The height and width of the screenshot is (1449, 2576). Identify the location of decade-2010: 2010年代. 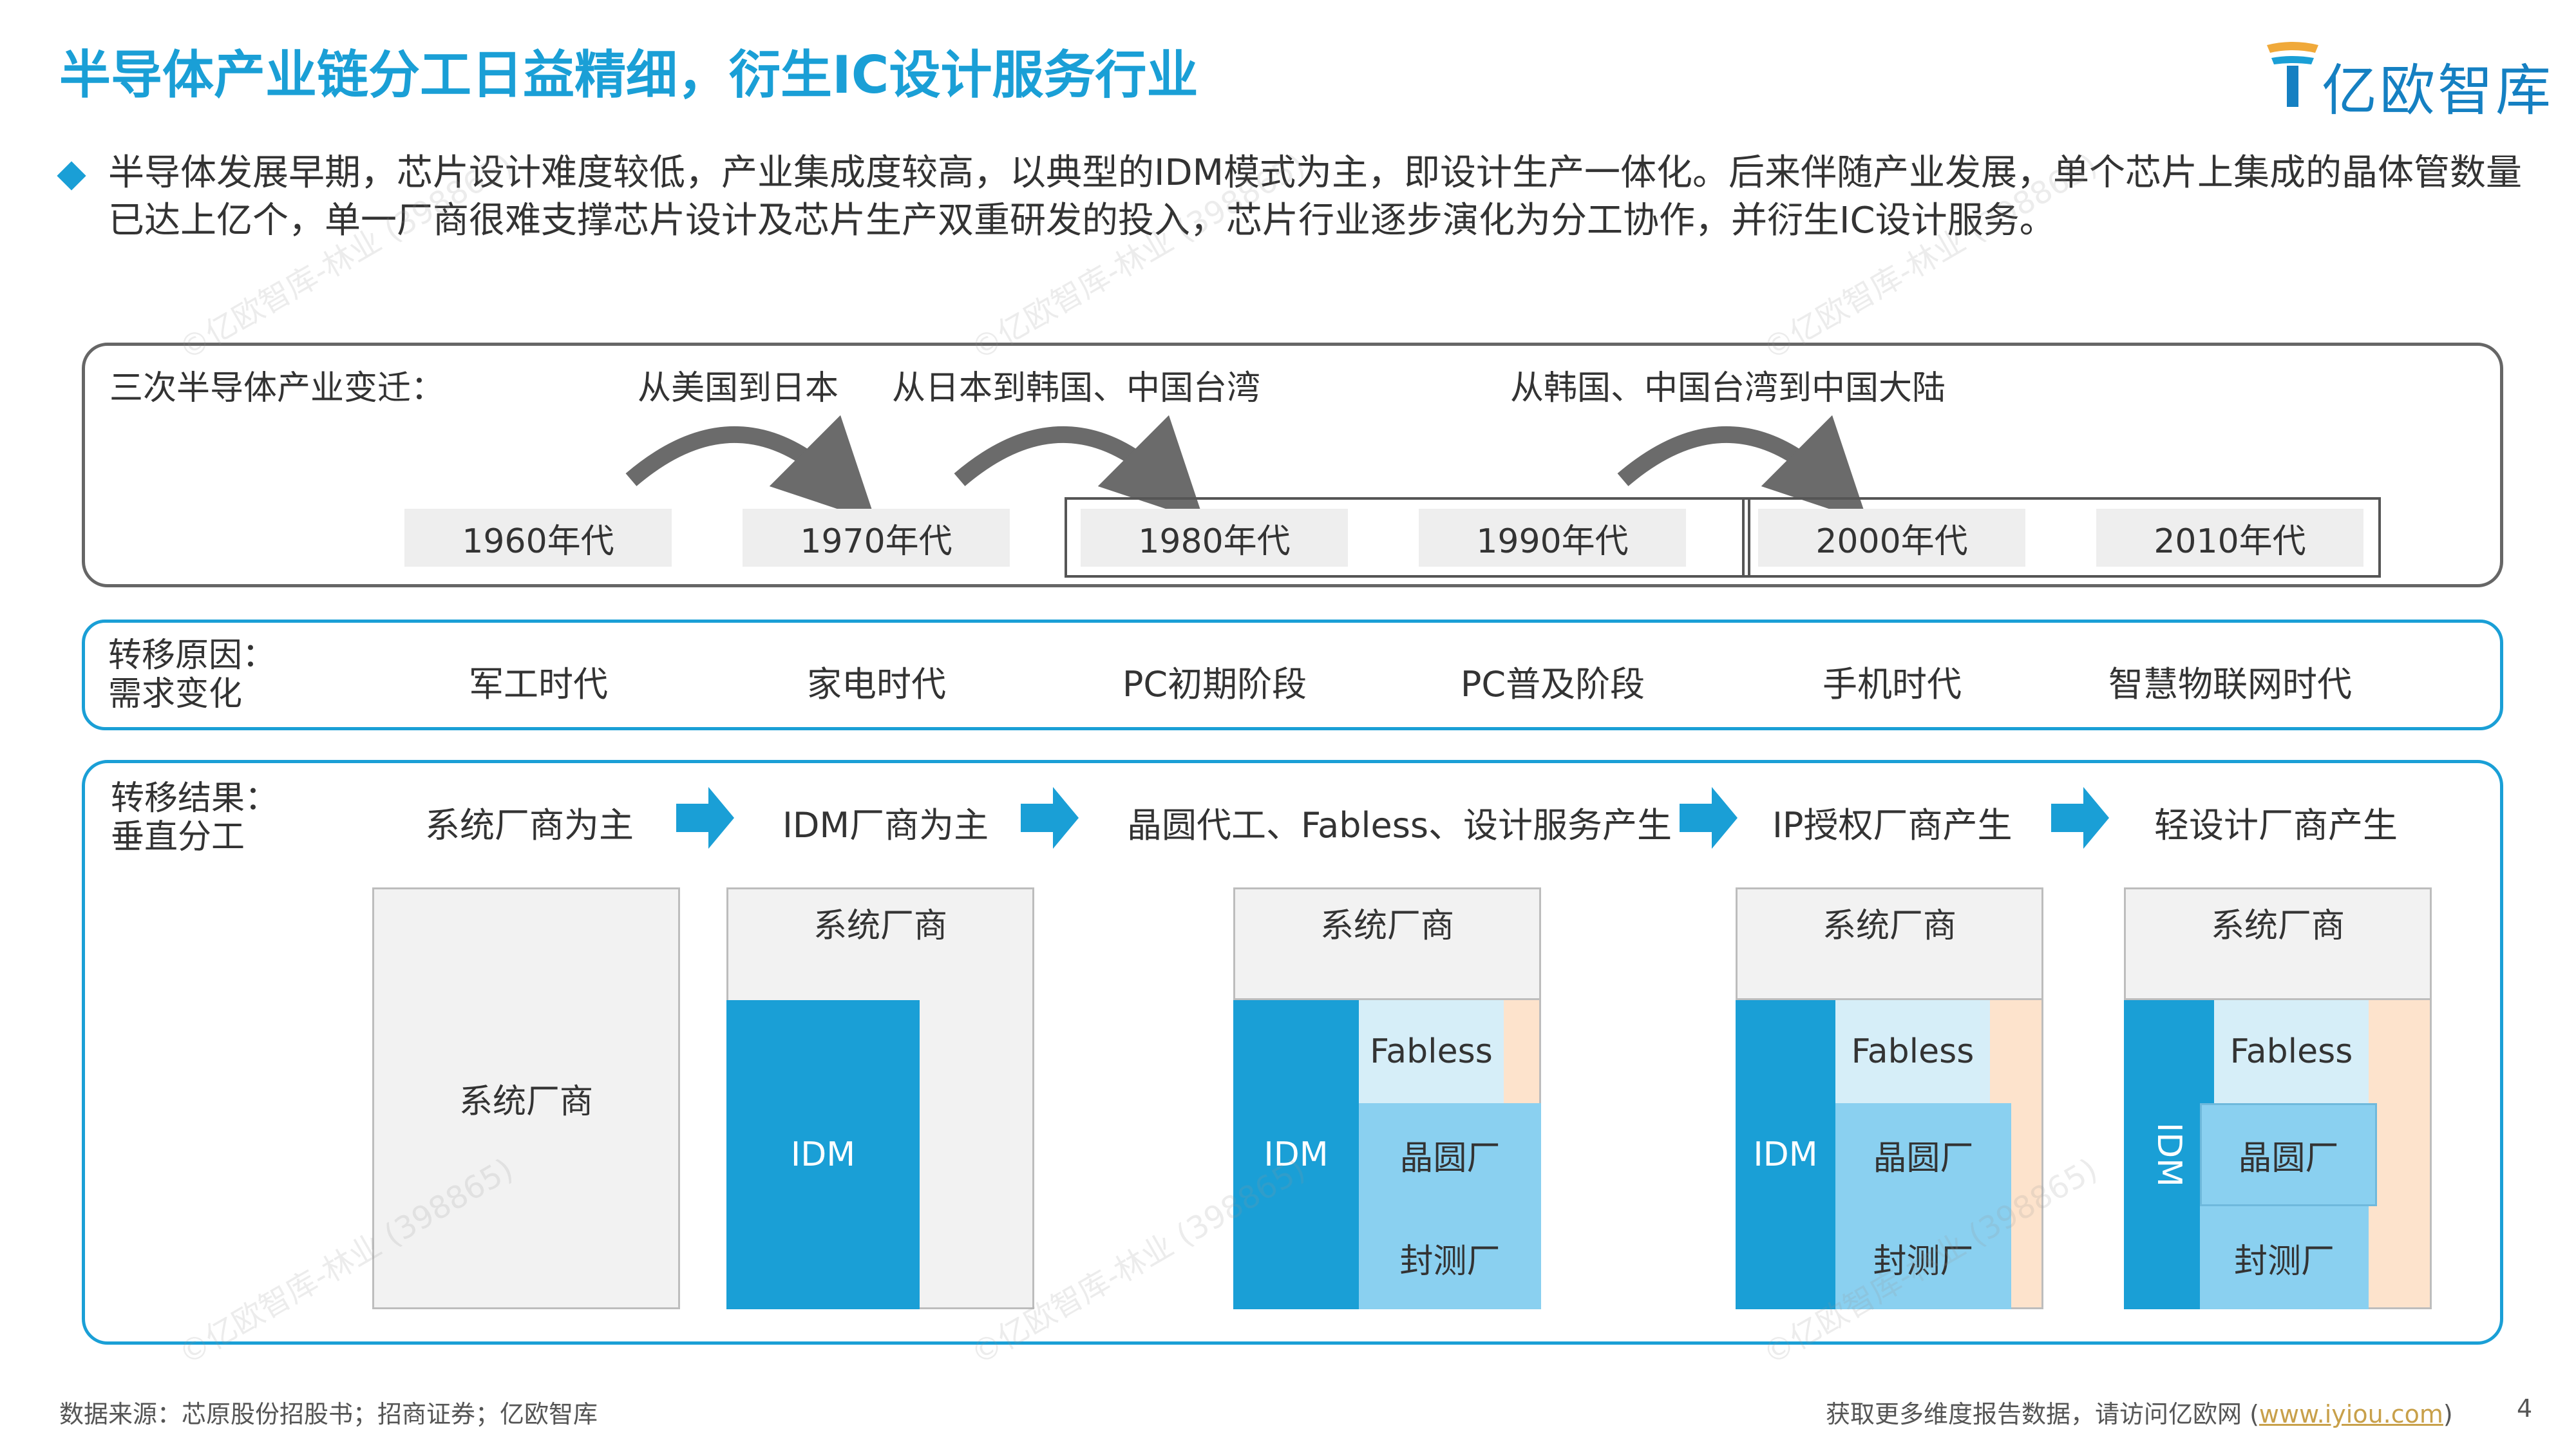
(2229, 538).